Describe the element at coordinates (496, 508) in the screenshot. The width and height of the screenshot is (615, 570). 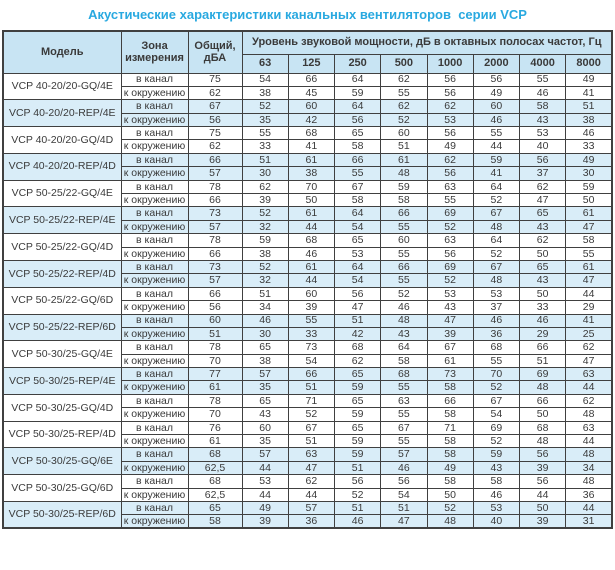
I see `band-2000-cell: 53` at that location.